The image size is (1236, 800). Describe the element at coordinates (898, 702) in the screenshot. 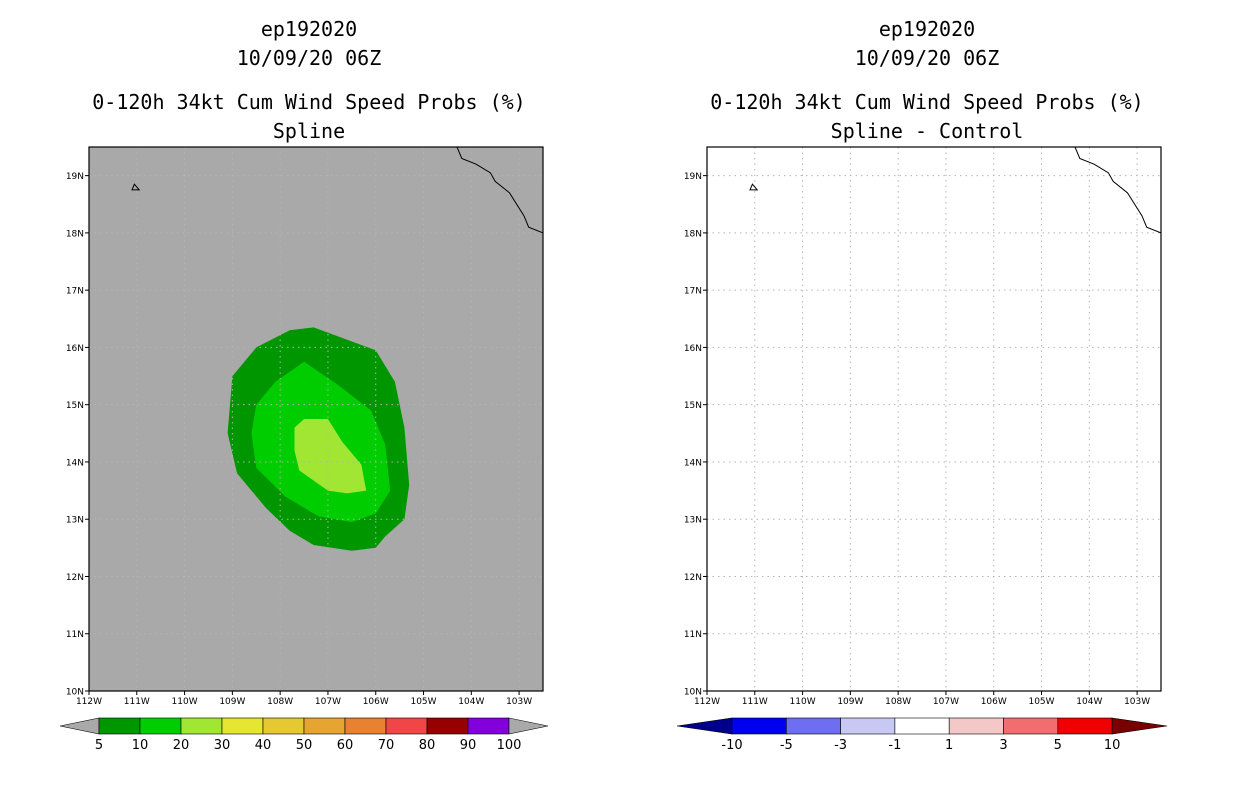

I see `right-x-tick-label: 108W` at that location.